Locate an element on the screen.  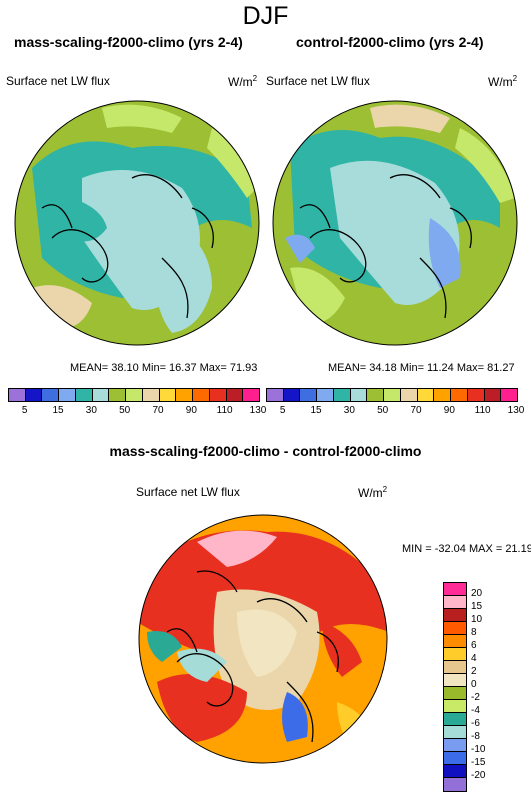
panel-2-variable-label: Surface net LW flux is located at coordinates (318, 81).